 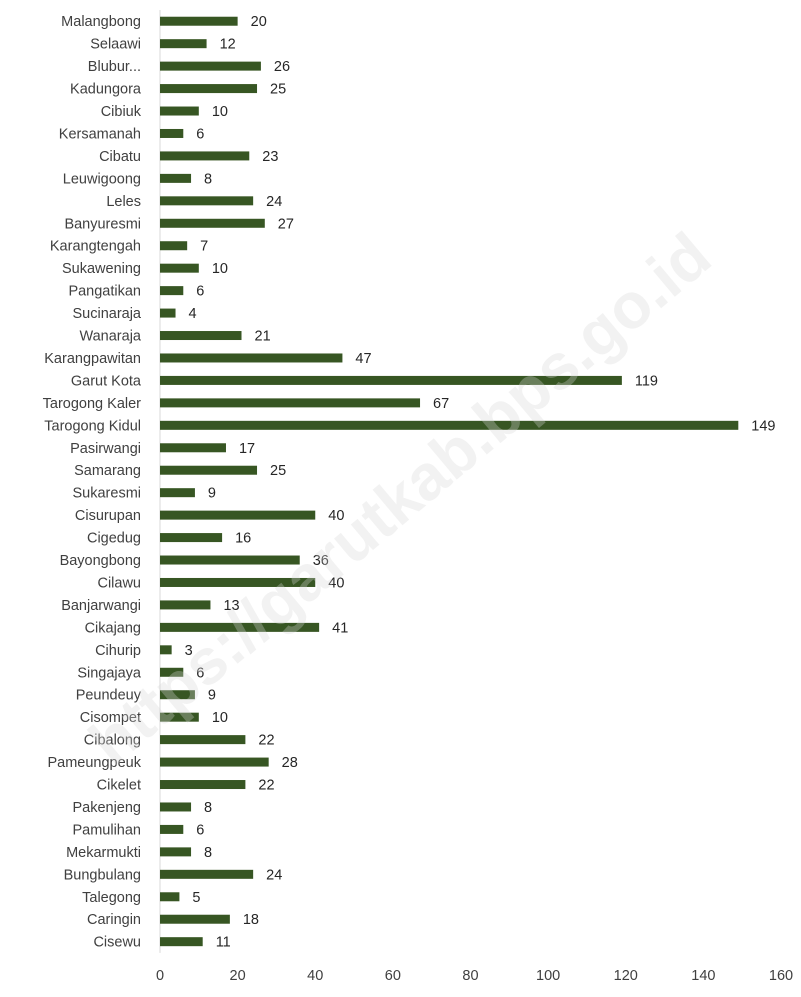 I want to click on data-label: 36, so click(x=321, y=561).